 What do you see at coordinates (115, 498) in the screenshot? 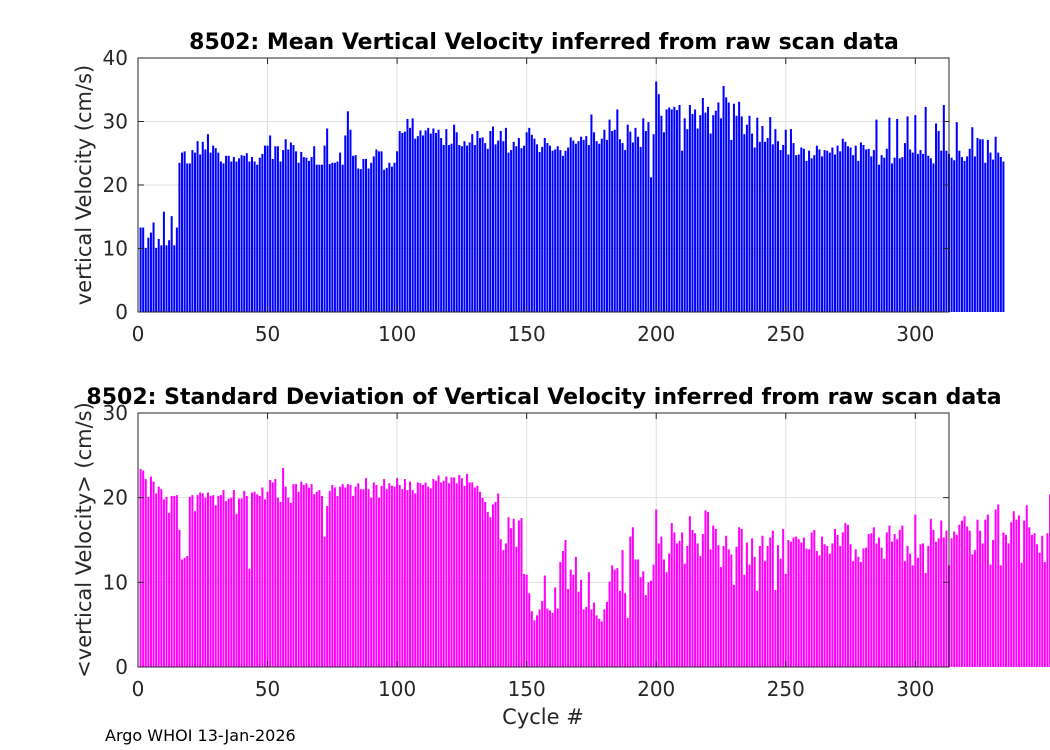
I see `std-ytick-label-20: 20` at bounding box center [115, 498].